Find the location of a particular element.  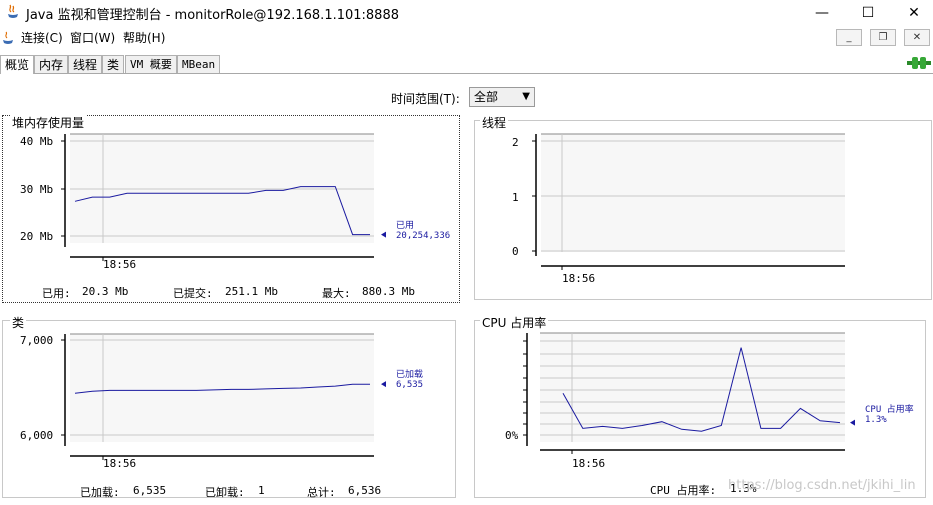

heap-max-value: 880.3 Mb is located at coordinates (388, 291).